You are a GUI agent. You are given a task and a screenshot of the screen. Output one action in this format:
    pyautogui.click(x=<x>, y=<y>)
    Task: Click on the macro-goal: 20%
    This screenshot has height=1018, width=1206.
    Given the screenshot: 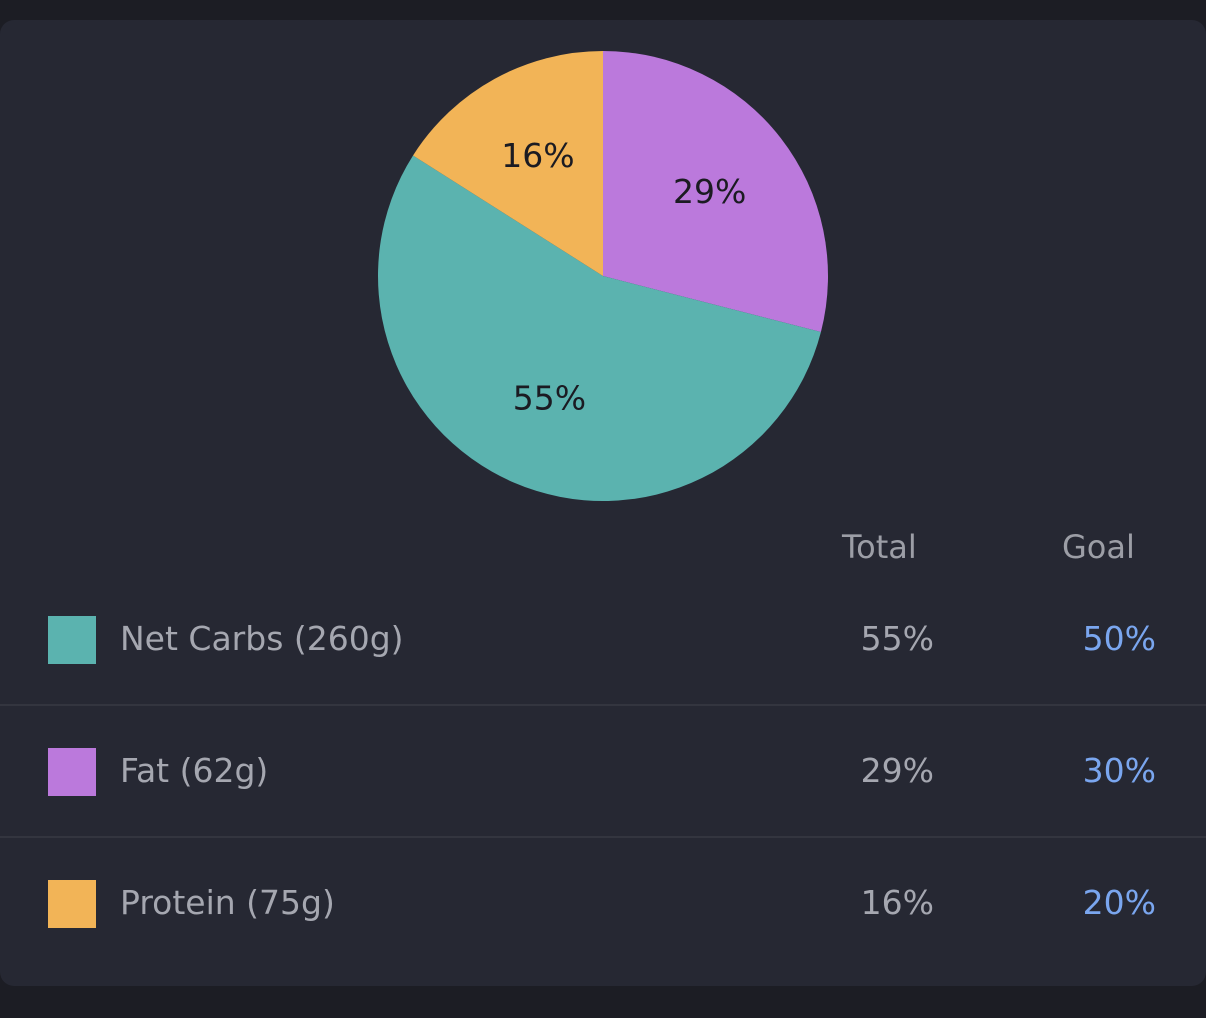 What is the action you would take?
    pyautogui.click(x=1119, y=902)
    